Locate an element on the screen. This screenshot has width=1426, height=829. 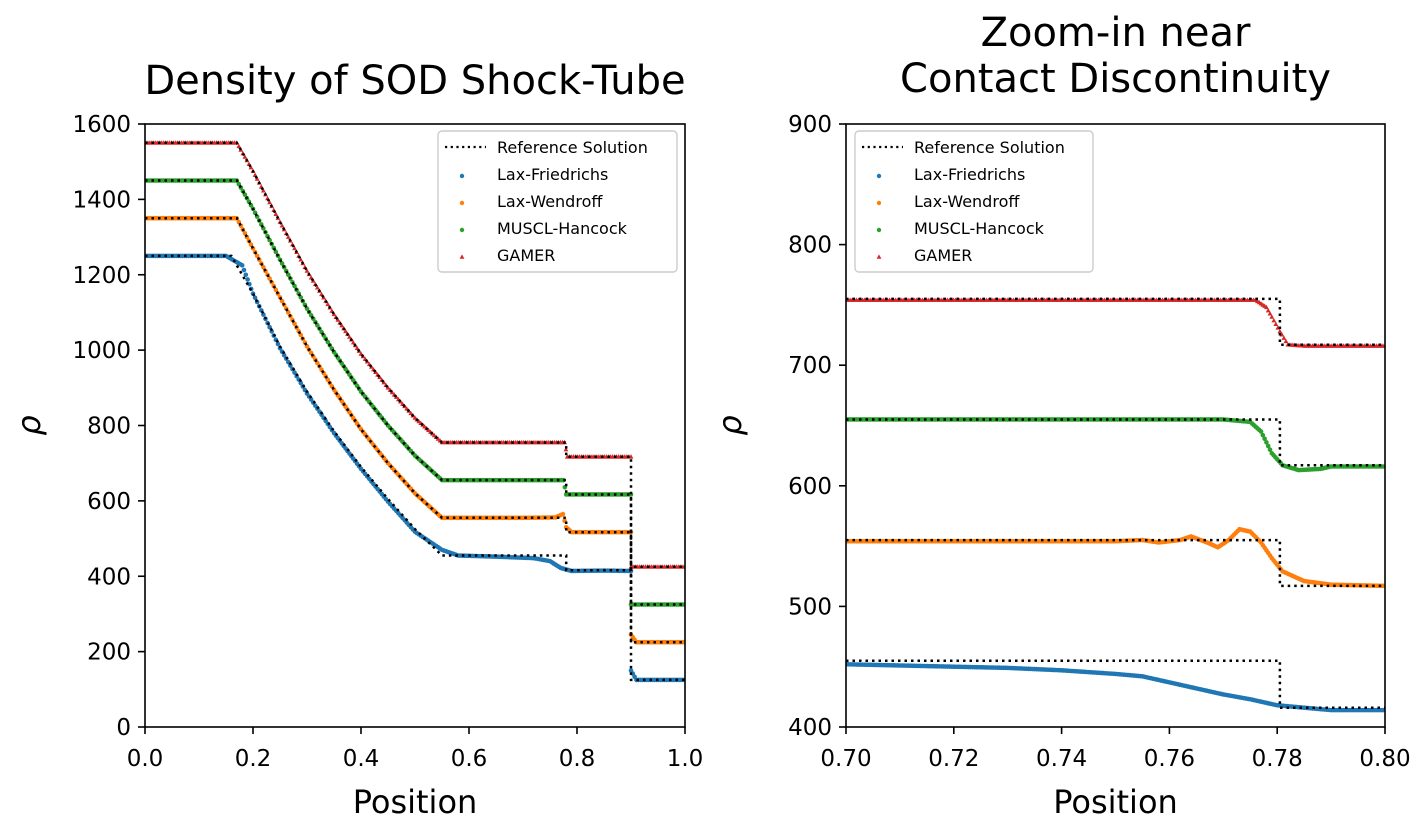
x-tick-label: 0.76 is located at coordinates (1169, 759).